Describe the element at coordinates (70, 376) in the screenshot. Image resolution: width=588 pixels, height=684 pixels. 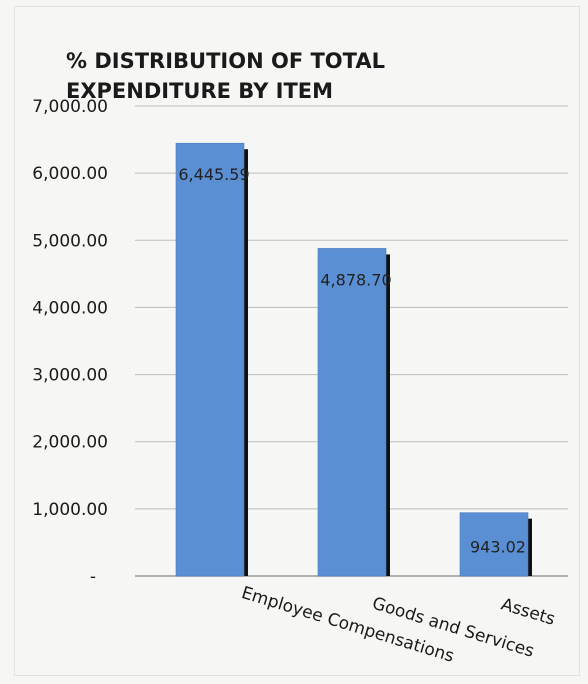
I see `y-tick-label: 3,000.00` at that location.